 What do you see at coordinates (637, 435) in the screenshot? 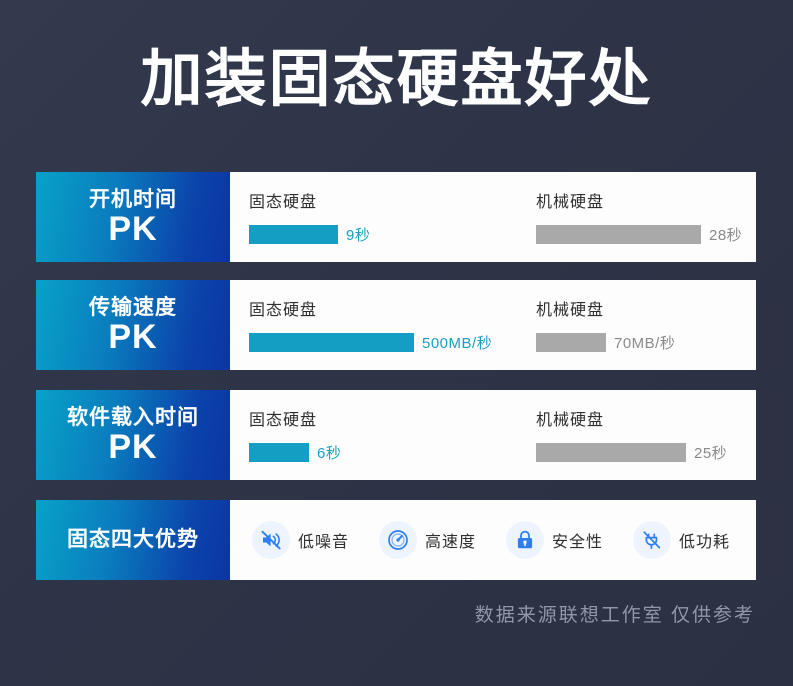
I see `hdd-side: 机械硬盘 25秒` at bounding box center [637, 435].